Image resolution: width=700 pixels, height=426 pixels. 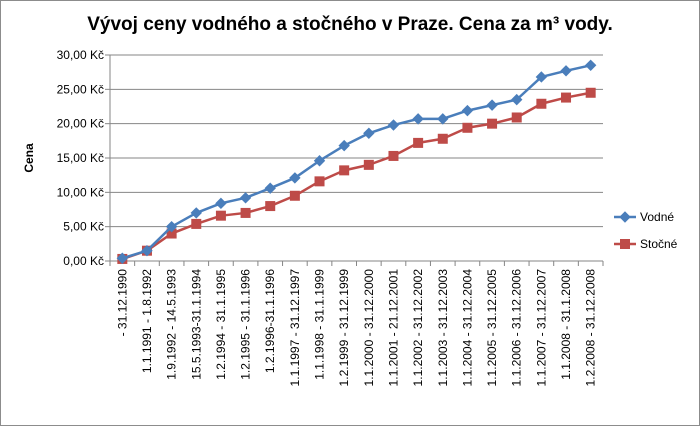 I want to click on x-tick-label: 1.1.2006 - 31.12.2006, so click(x=517, y=328).